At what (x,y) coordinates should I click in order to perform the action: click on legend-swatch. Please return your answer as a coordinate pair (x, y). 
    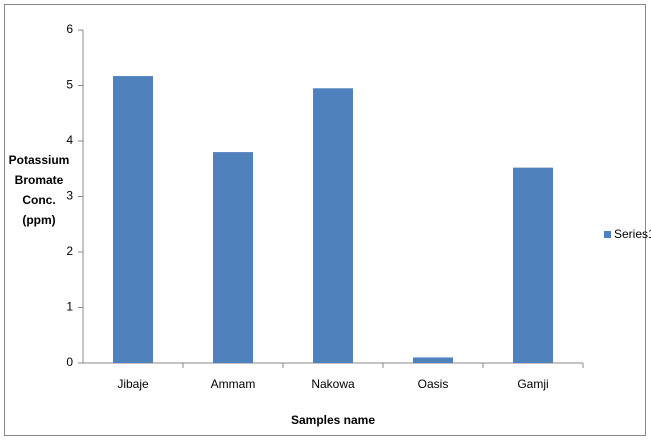
    Looking at the image, I should click on (607, 234).